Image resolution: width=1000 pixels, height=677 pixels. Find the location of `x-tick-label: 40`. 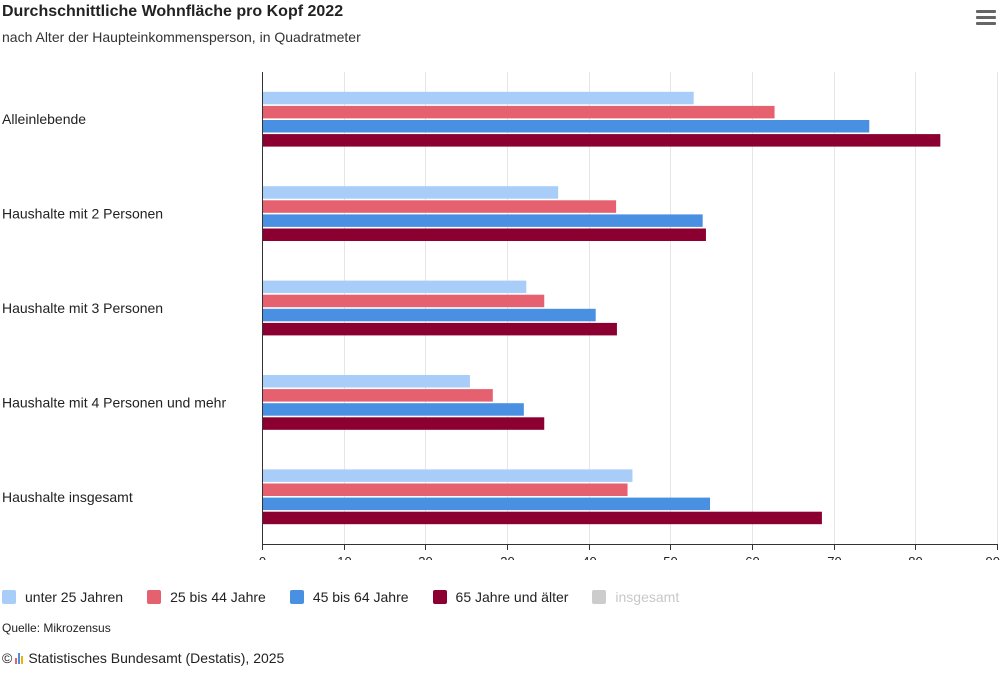

x-tick-label: 40 is located at coordinates (589, 557).